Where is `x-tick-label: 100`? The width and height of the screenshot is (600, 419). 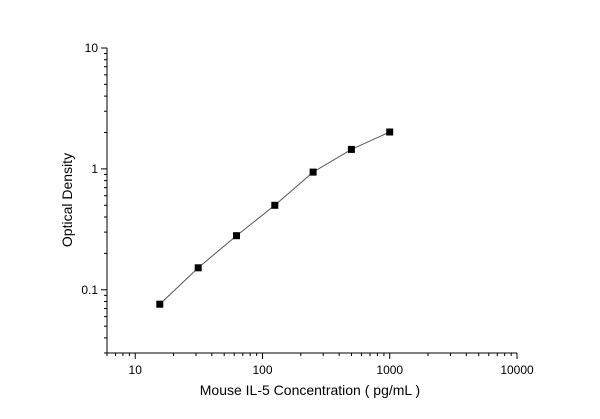 x-tick-label: 100 is located at coordinates (262, 370).